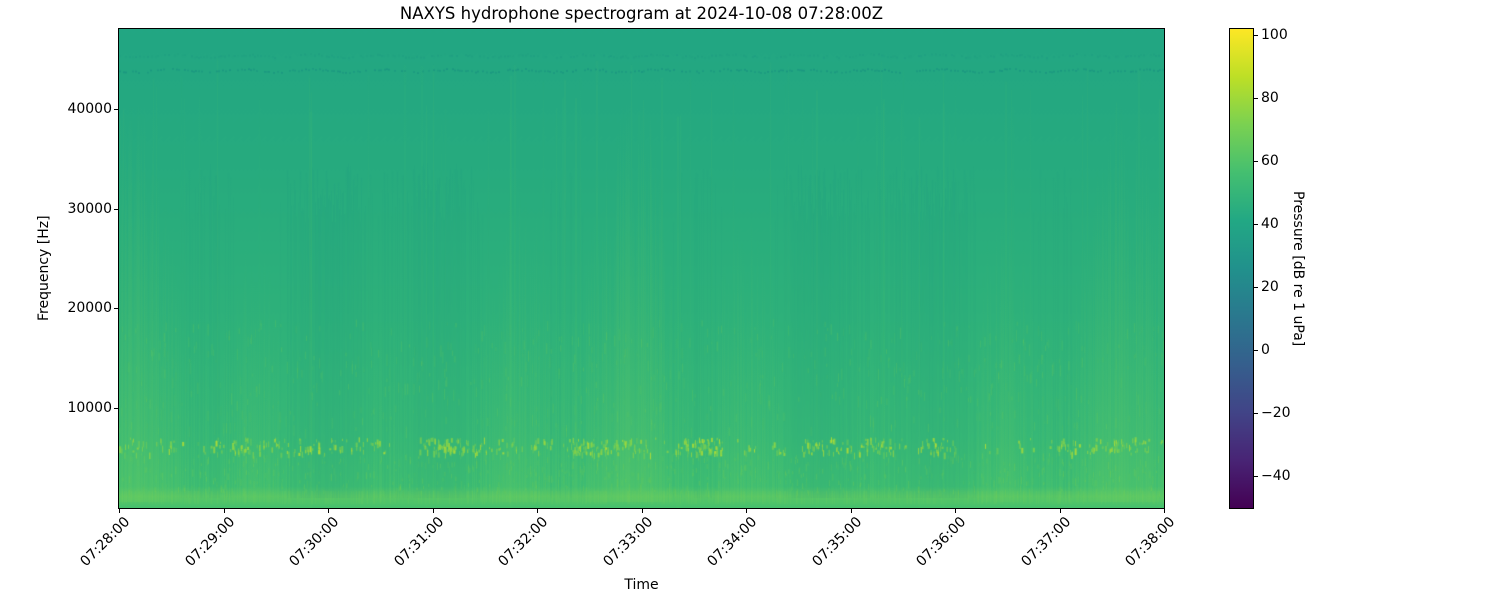 Image resolution: width=1500 pixels, height=600 pixels. What do you see at coordinates (89, 308) in the screenshot?
I see `y-tick-label: 20000` at bounding box center [89, 308].